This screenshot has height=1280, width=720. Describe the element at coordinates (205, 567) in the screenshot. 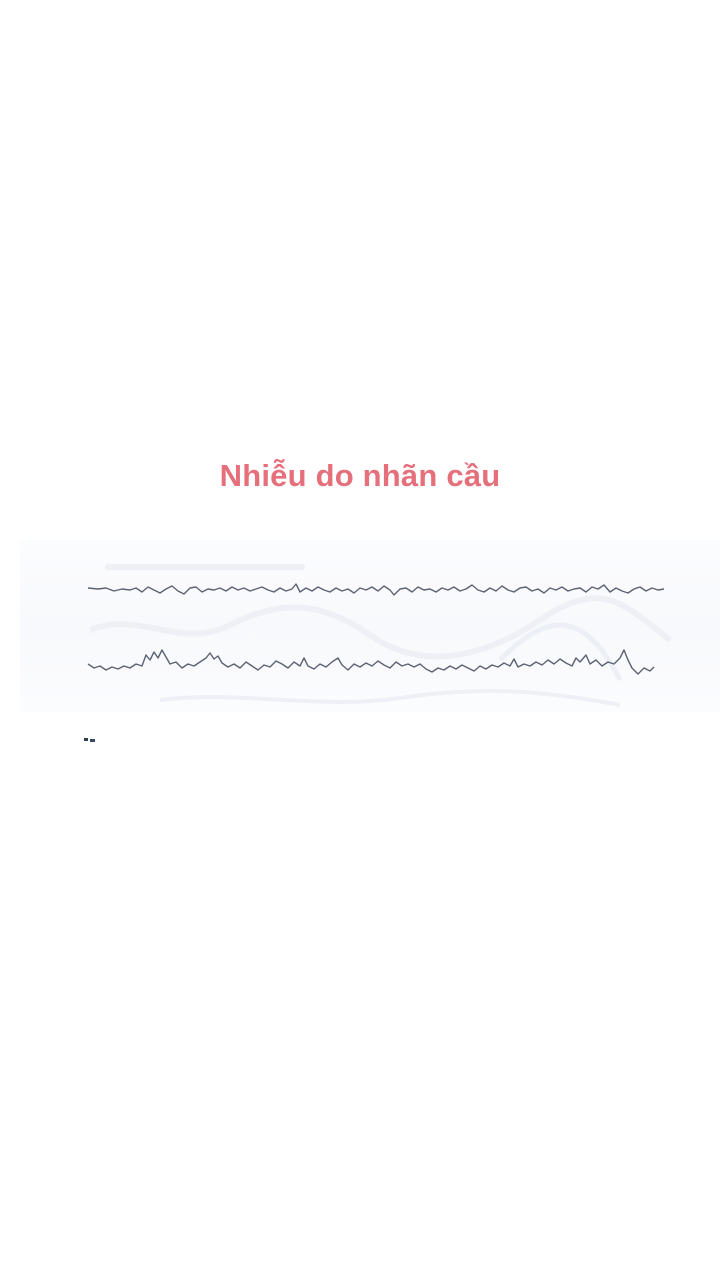

I see `faded-header-text` at that location.